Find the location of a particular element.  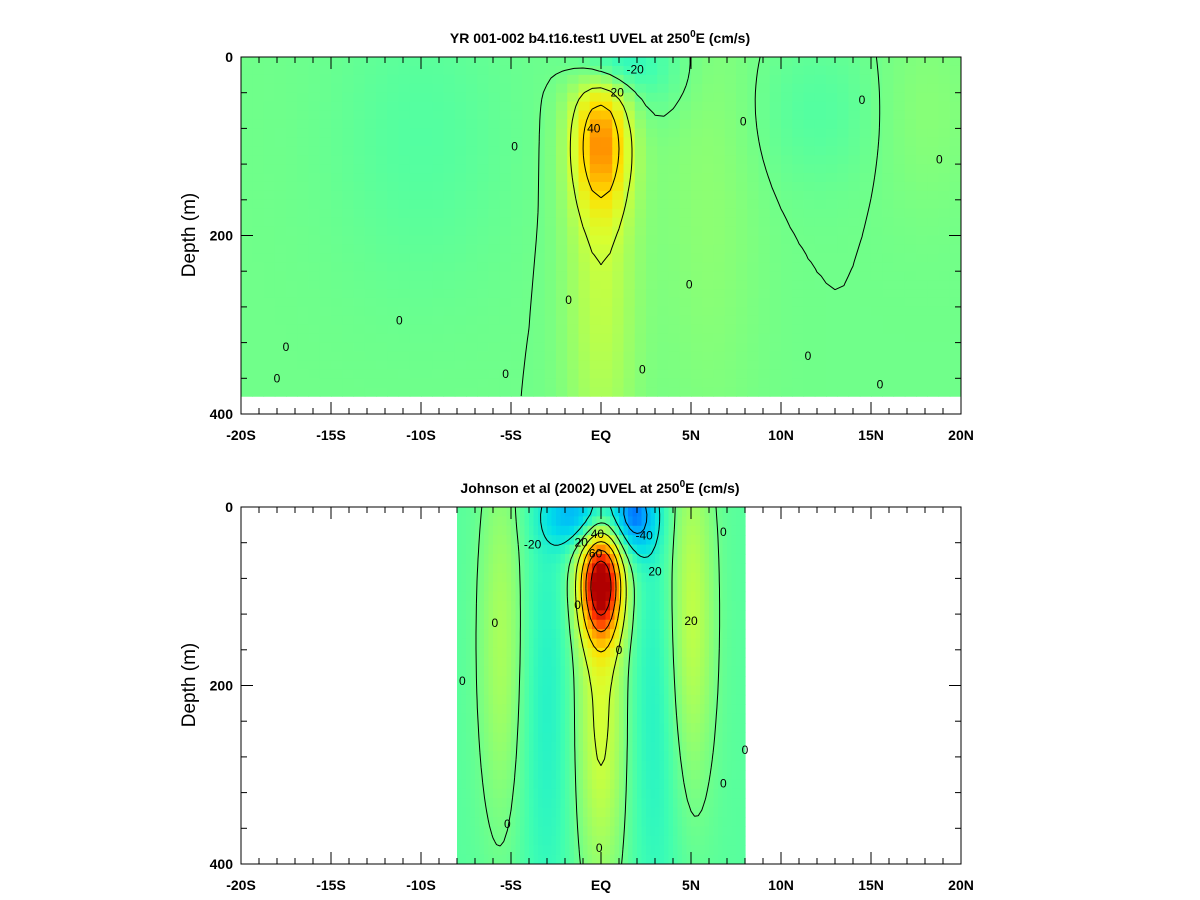

heatmap-field is located at coordinates (601, 685).